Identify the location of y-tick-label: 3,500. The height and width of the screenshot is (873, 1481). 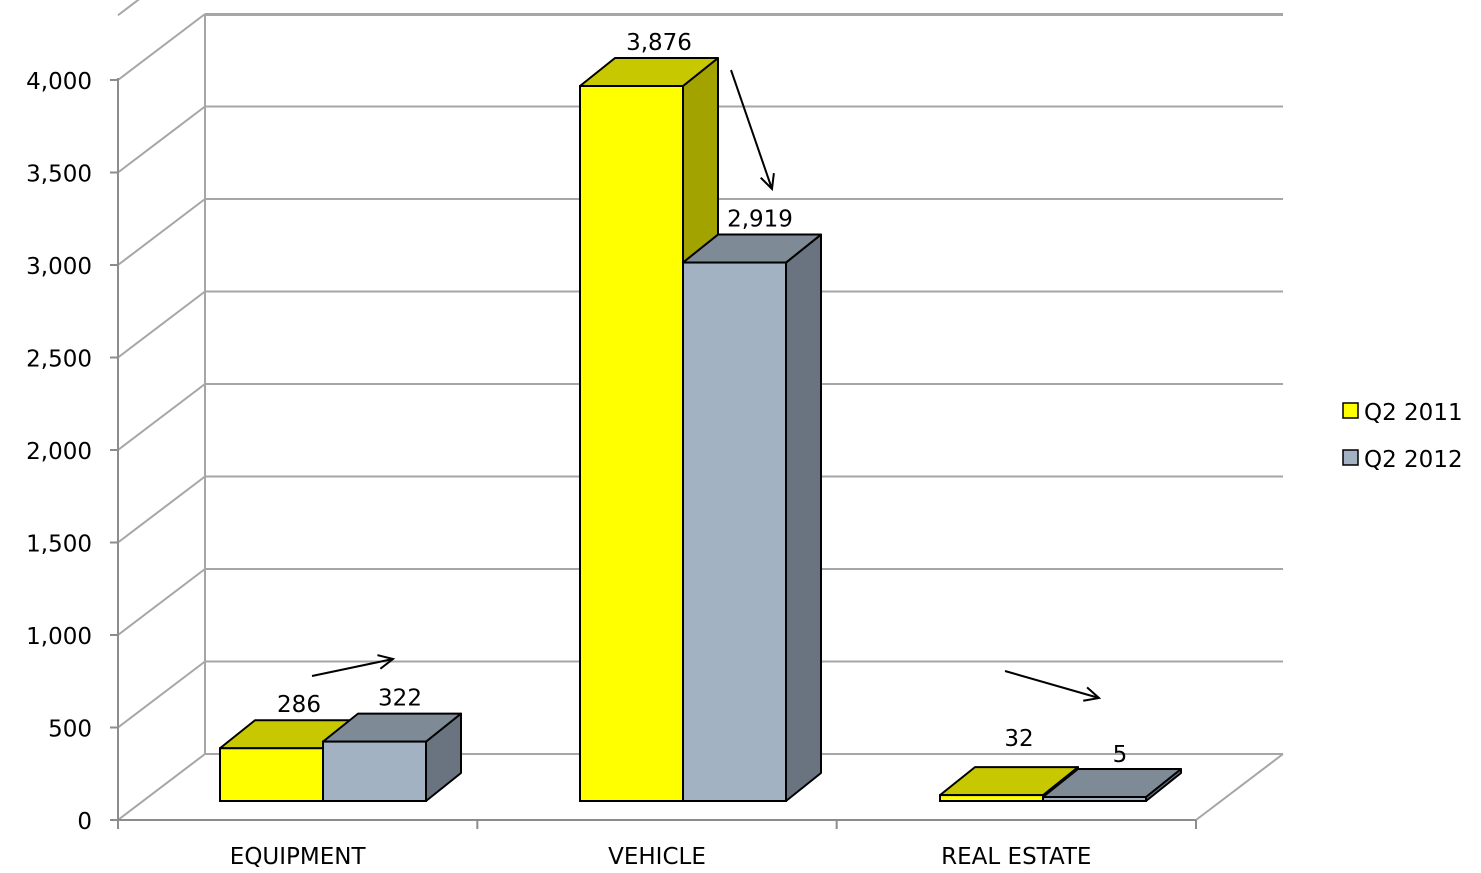
(59, 175).